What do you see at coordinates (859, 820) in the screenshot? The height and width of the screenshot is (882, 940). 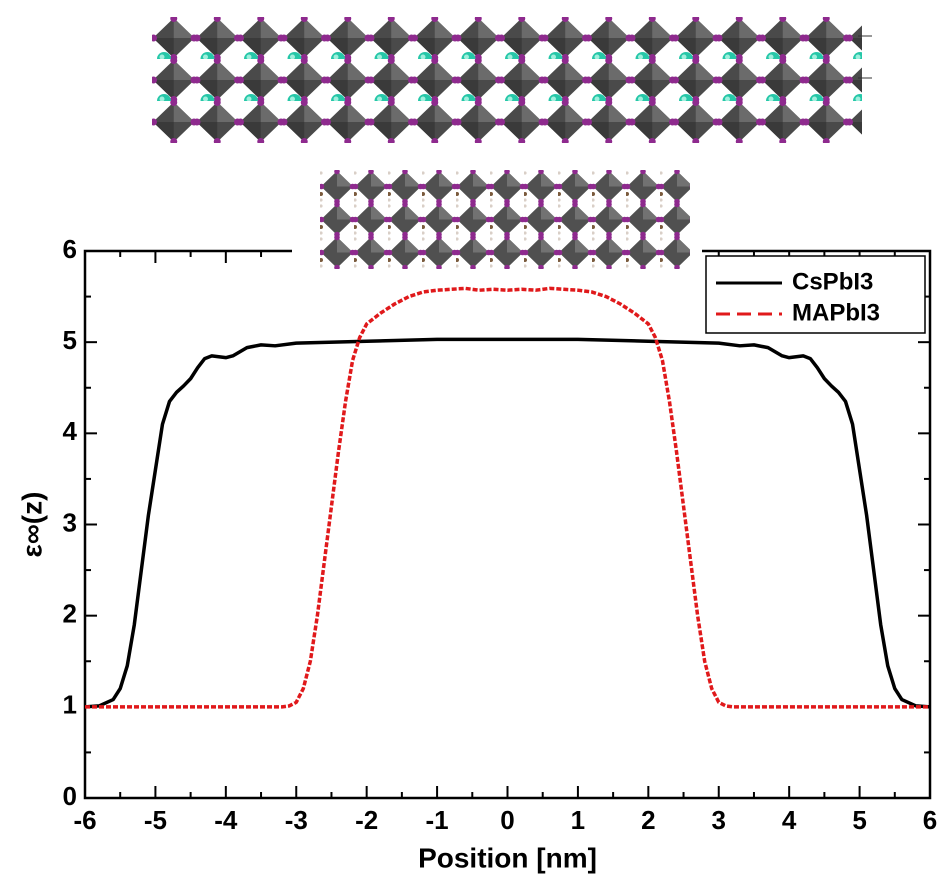 I see `x-tick-label: 5` at bounding box center [859, 820].